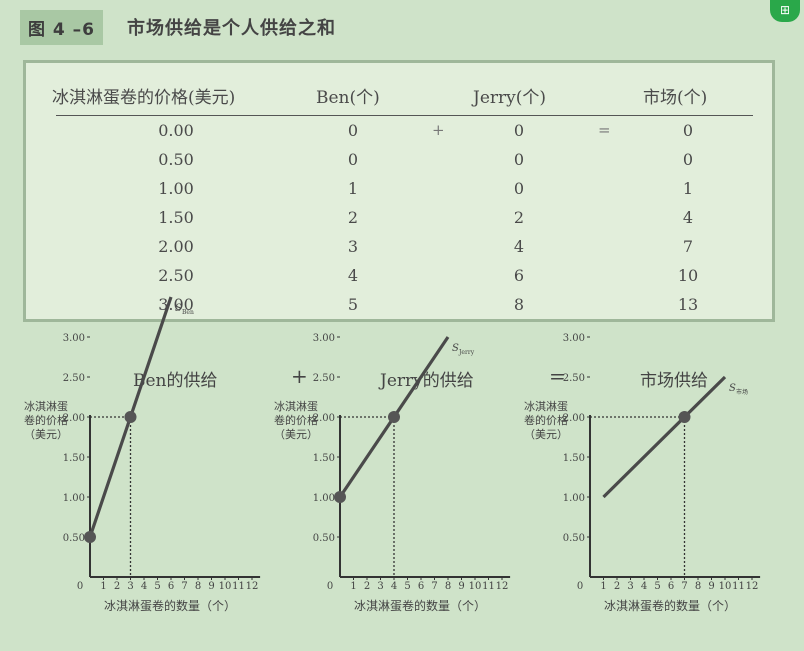  I want to click on x-tick-label: 3, so click(380, 586).